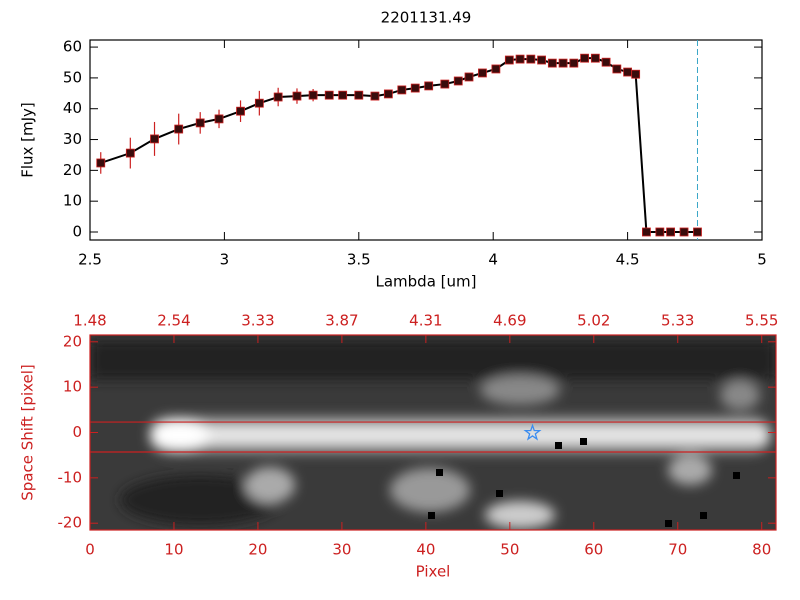 This screenshot has width=800, height=600. Describe the element at coordinates (677, 321) in the screenshot. I see `x2-tick-label: 5.33` at that location.